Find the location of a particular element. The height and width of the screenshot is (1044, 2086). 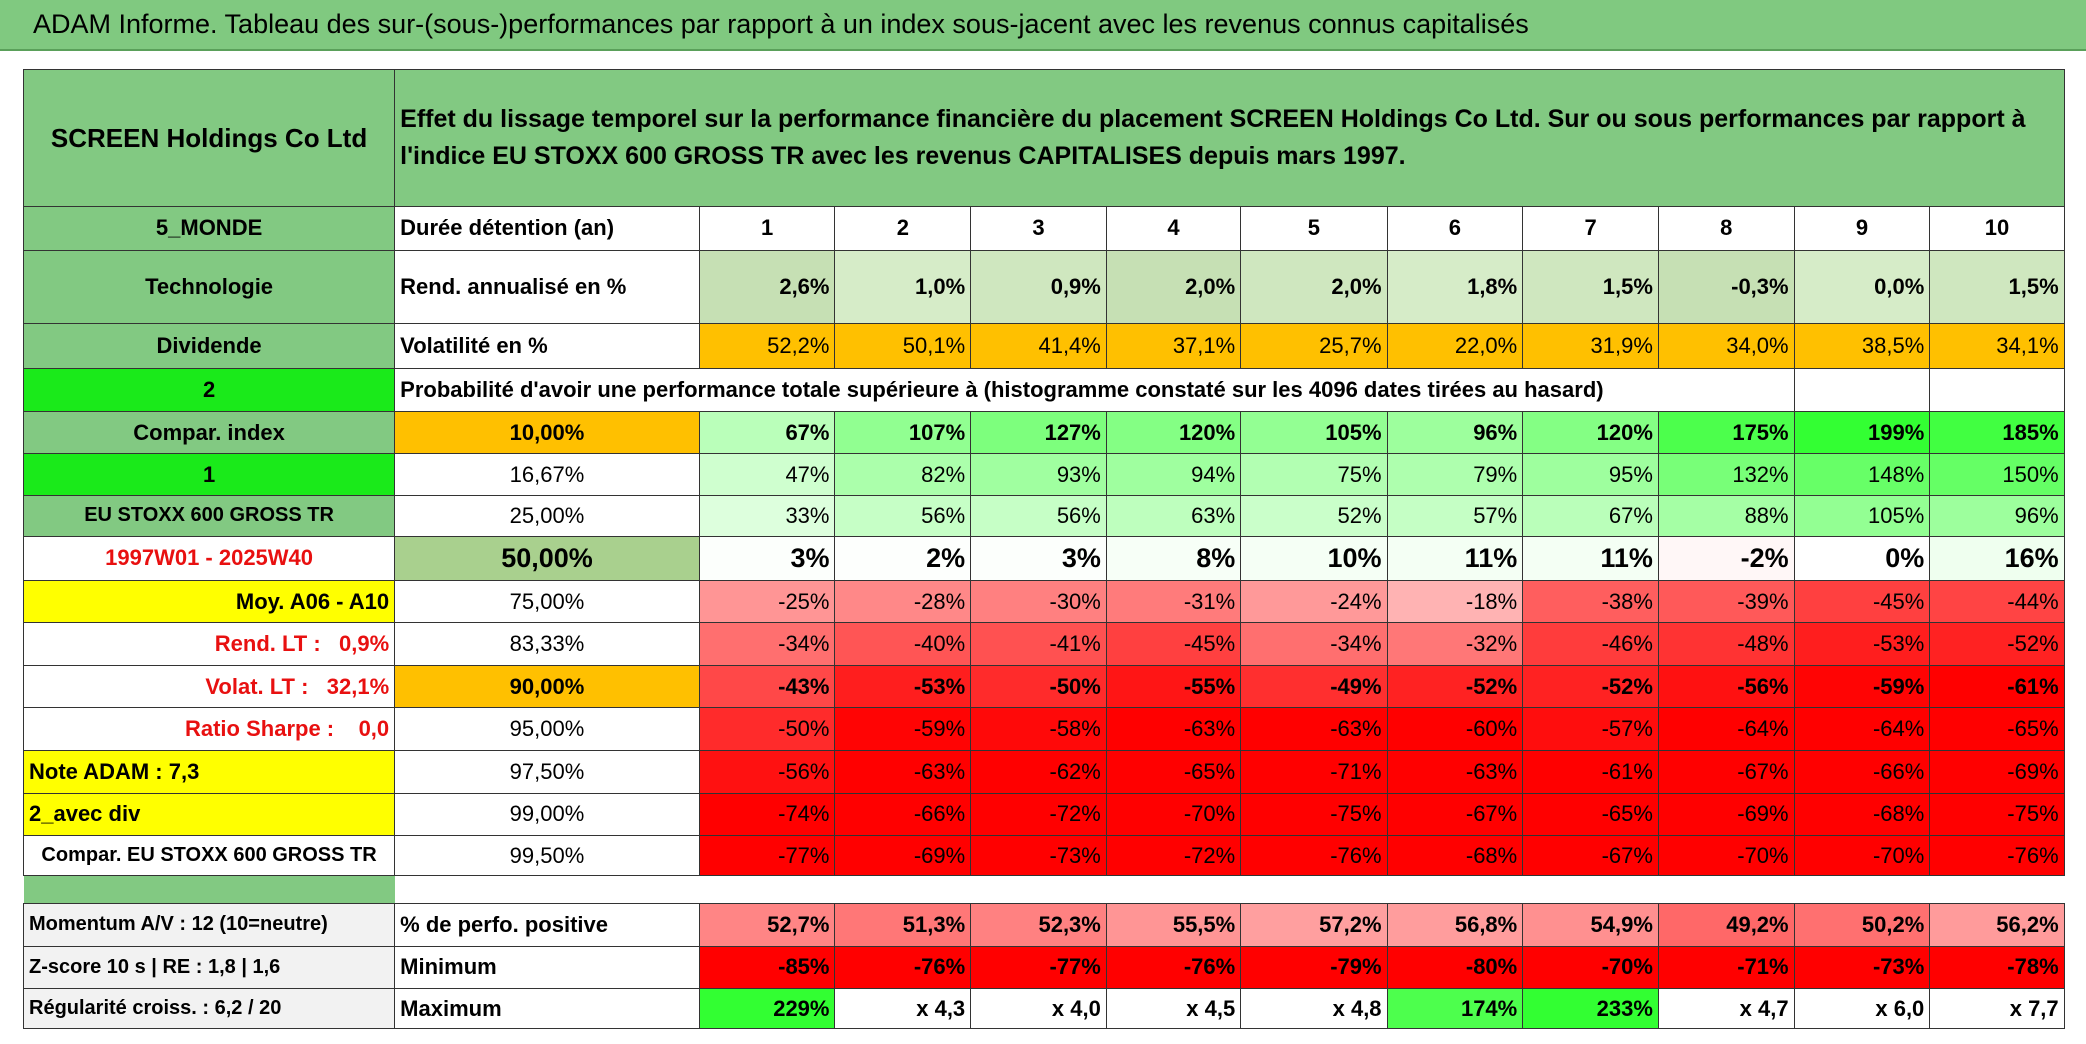

value-cell: 52,7% is located at coordinates (767, 924).